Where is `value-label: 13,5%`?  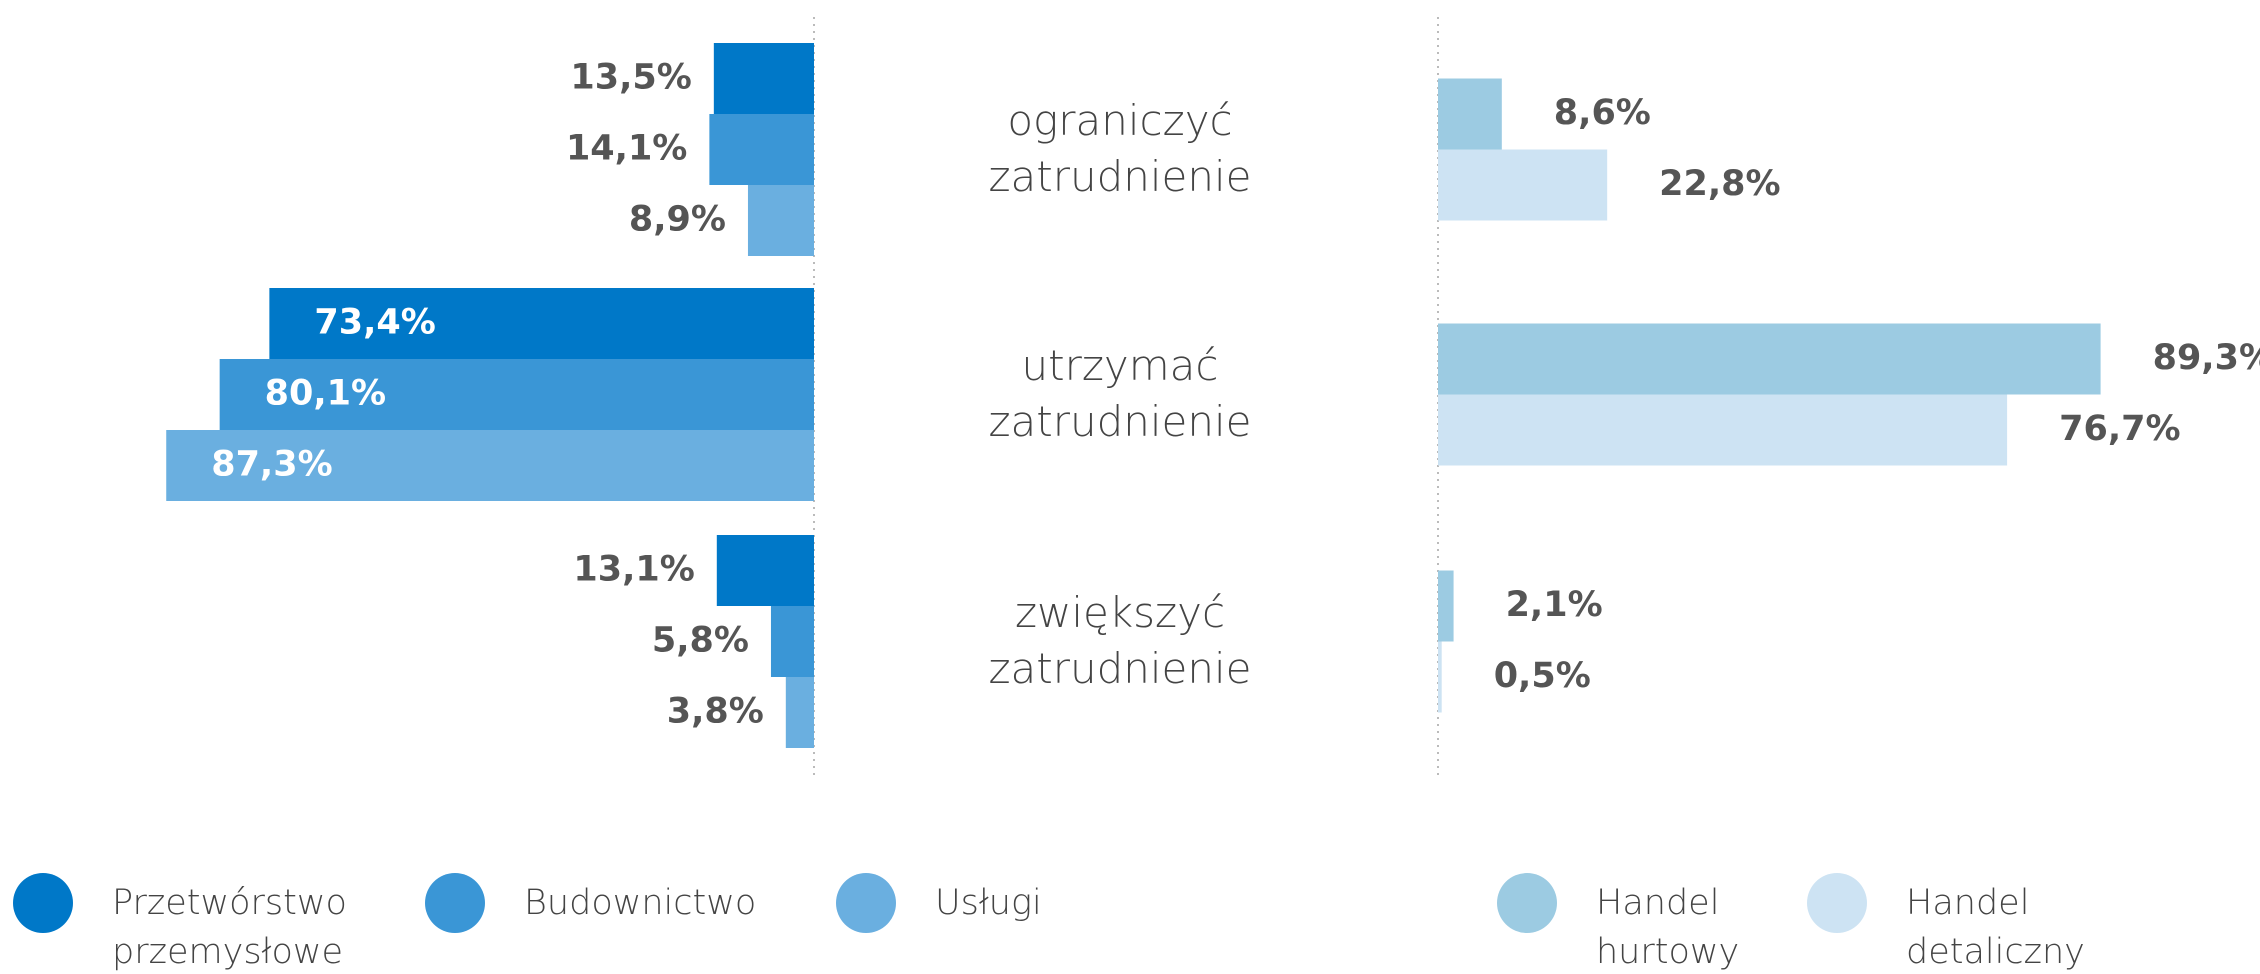
value-label: 13,5% is located at coordinates (630, 78).